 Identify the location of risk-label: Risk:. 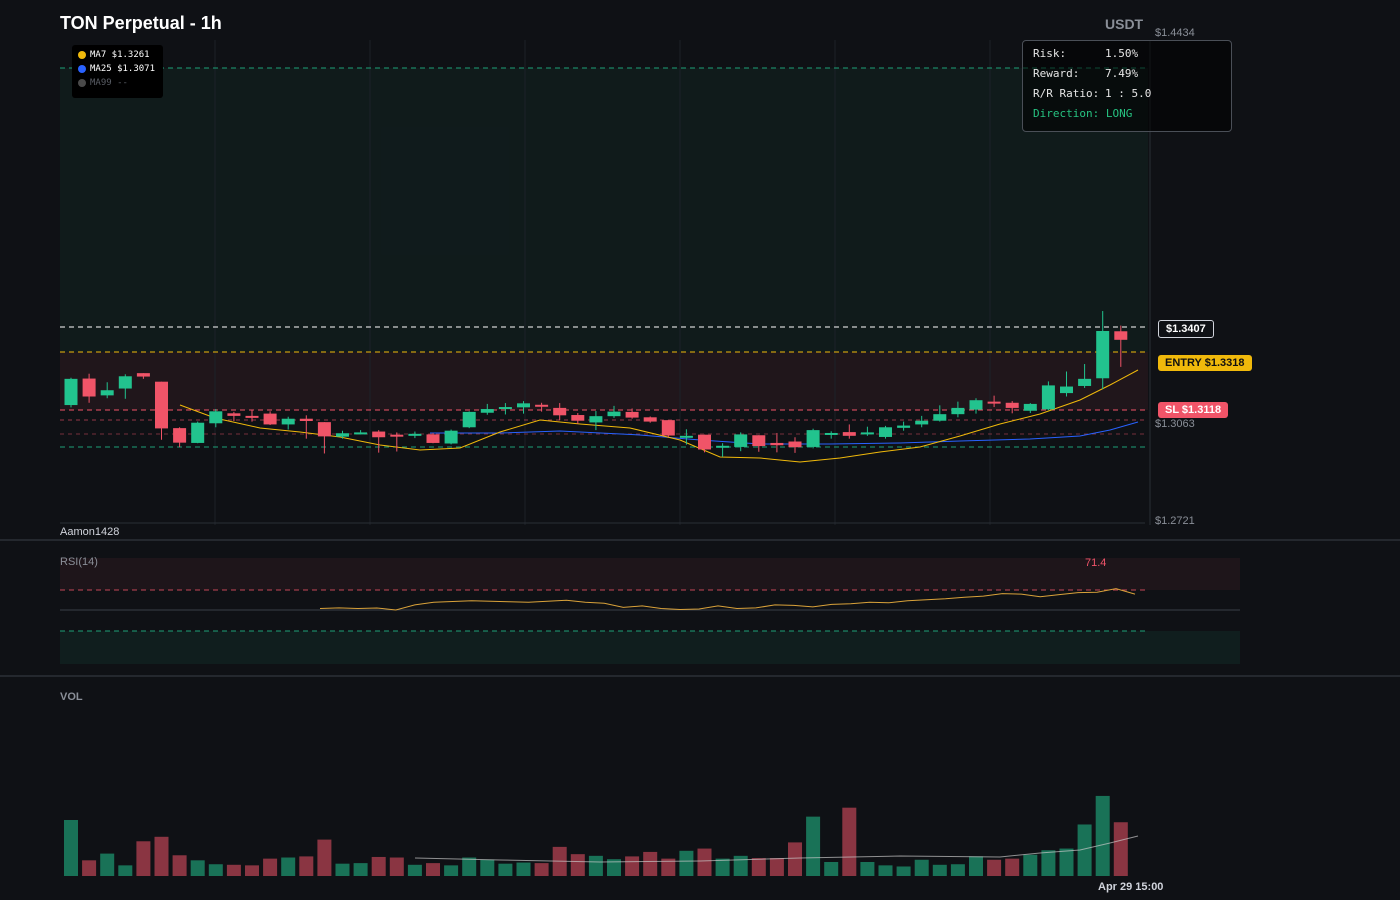
(1050, 53).